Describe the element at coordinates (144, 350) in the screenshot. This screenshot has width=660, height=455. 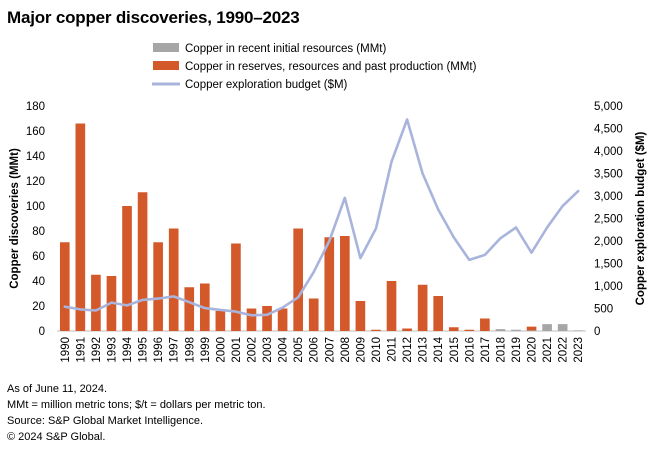
I see `x-tick-label: 1995` at that location.